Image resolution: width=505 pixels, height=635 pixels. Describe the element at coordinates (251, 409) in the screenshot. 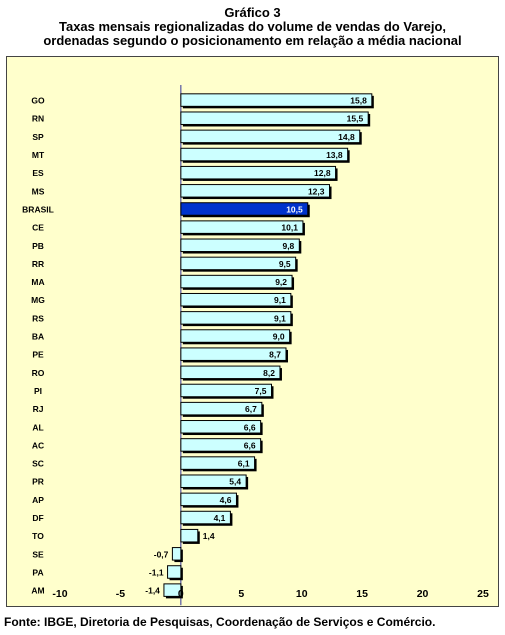

I see `value-label-rj: 6,7` at that location.